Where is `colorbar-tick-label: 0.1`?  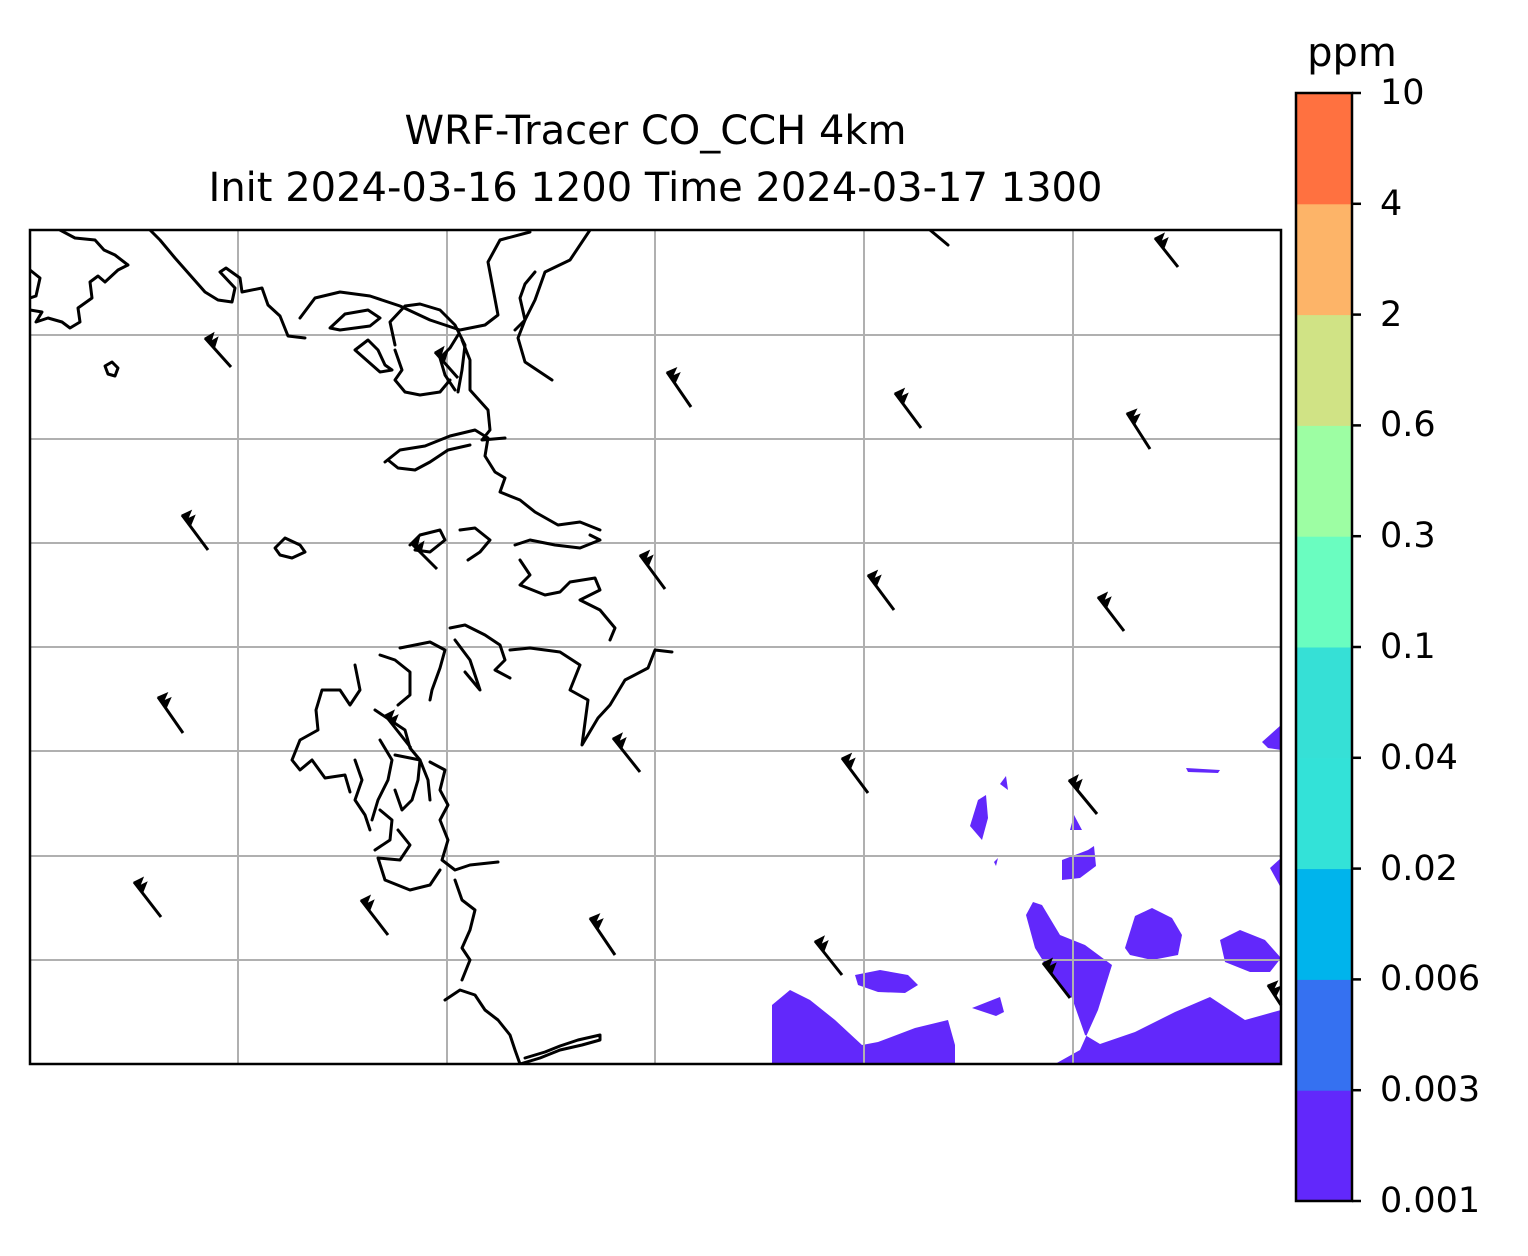 colorbar-tick-label: 0.1 is located at coordinates (1408, 647).